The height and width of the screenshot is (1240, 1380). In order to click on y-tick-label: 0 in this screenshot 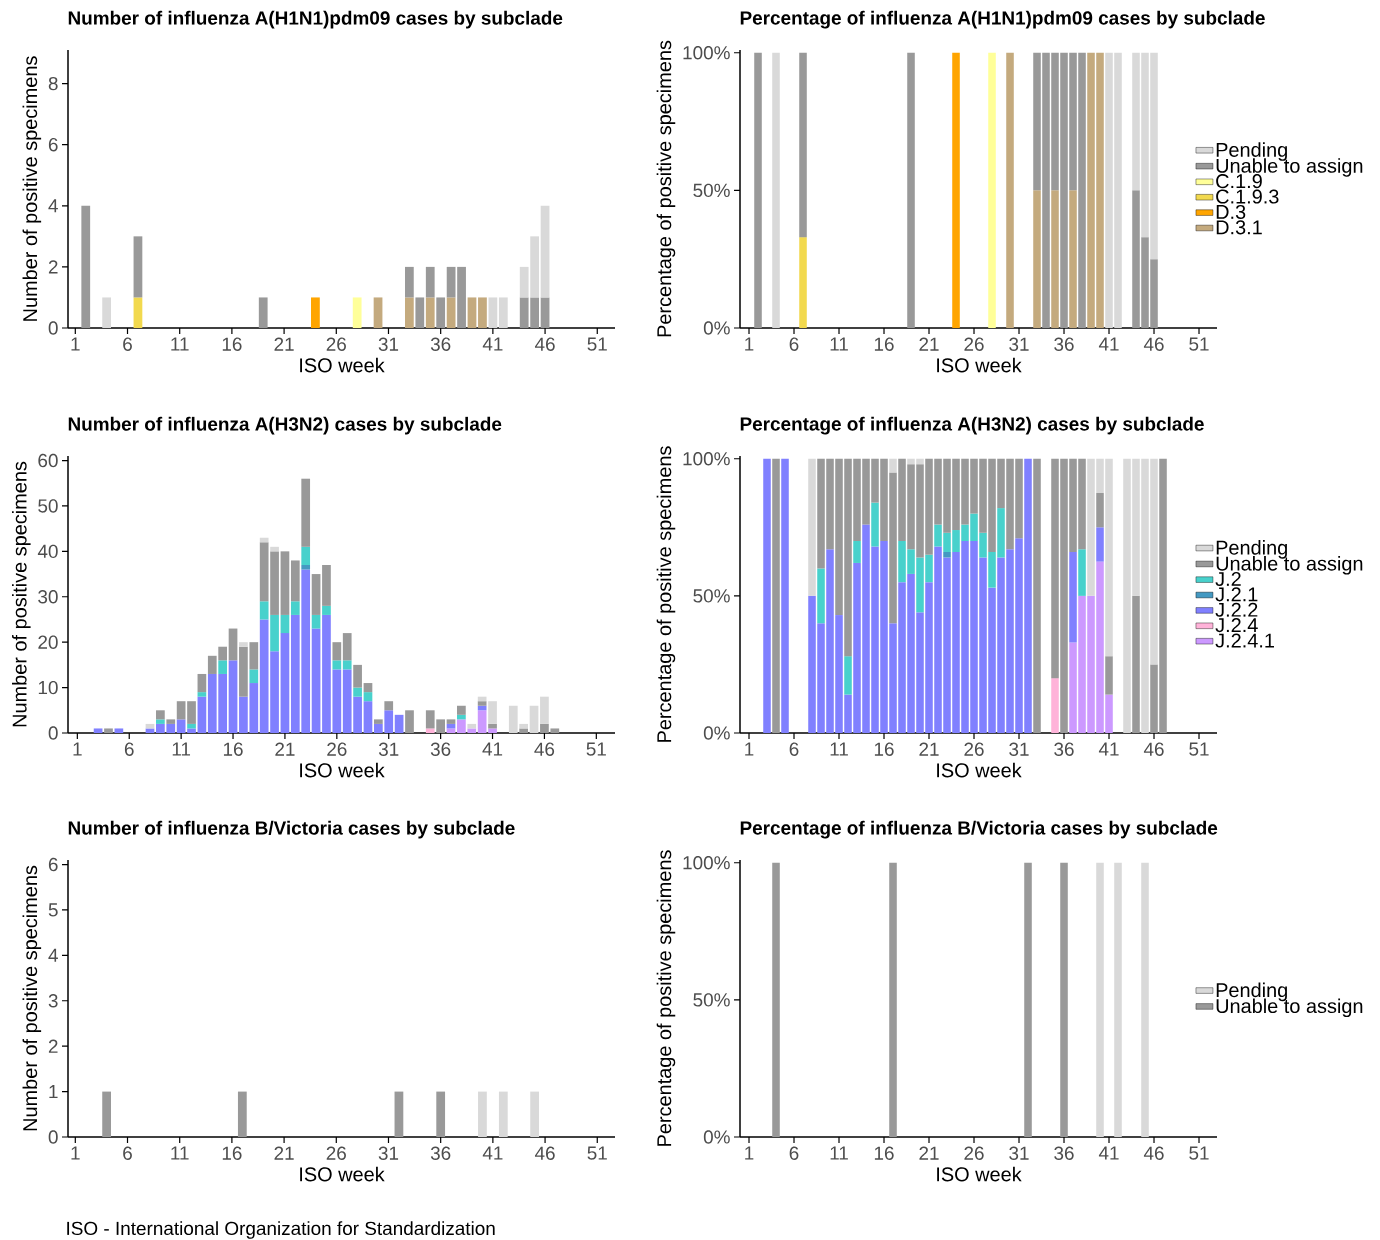, I will do `click(53, 1137)`.